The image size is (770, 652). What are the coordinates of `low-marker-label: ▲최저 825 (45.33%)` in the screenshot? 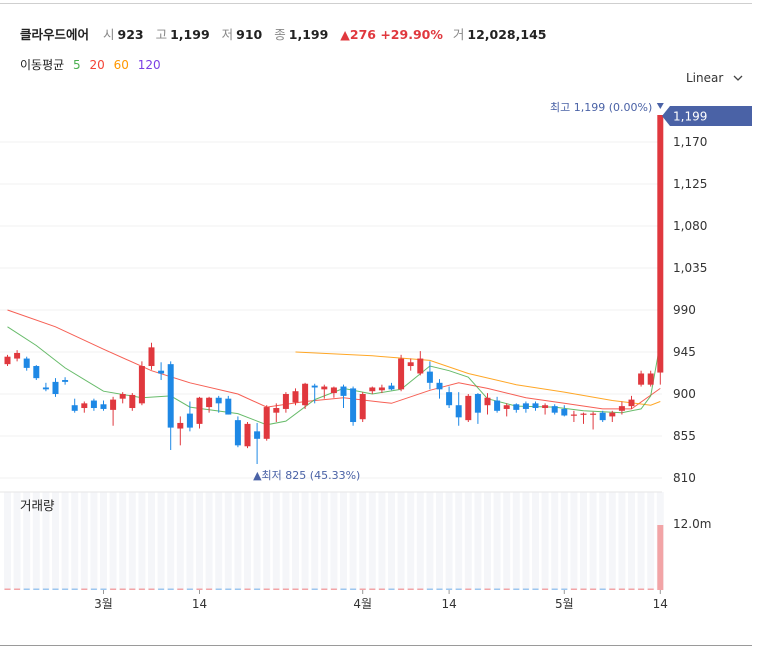 It's located at (306, 475).